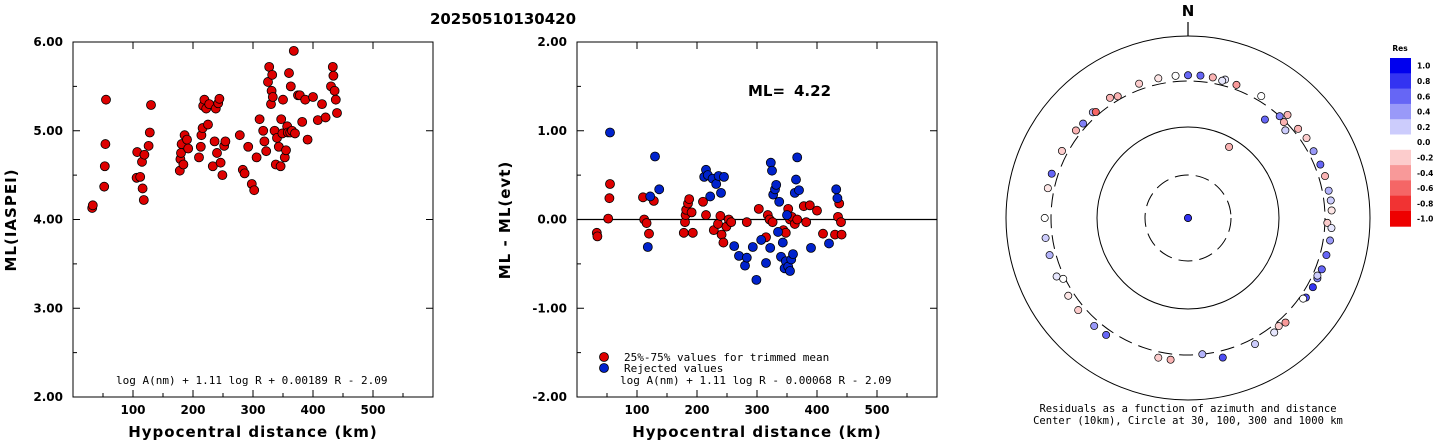 This screenshot has width=1437, height=441. I want to click on colorbar-tick-label: 1.0, so click(1423, 66).